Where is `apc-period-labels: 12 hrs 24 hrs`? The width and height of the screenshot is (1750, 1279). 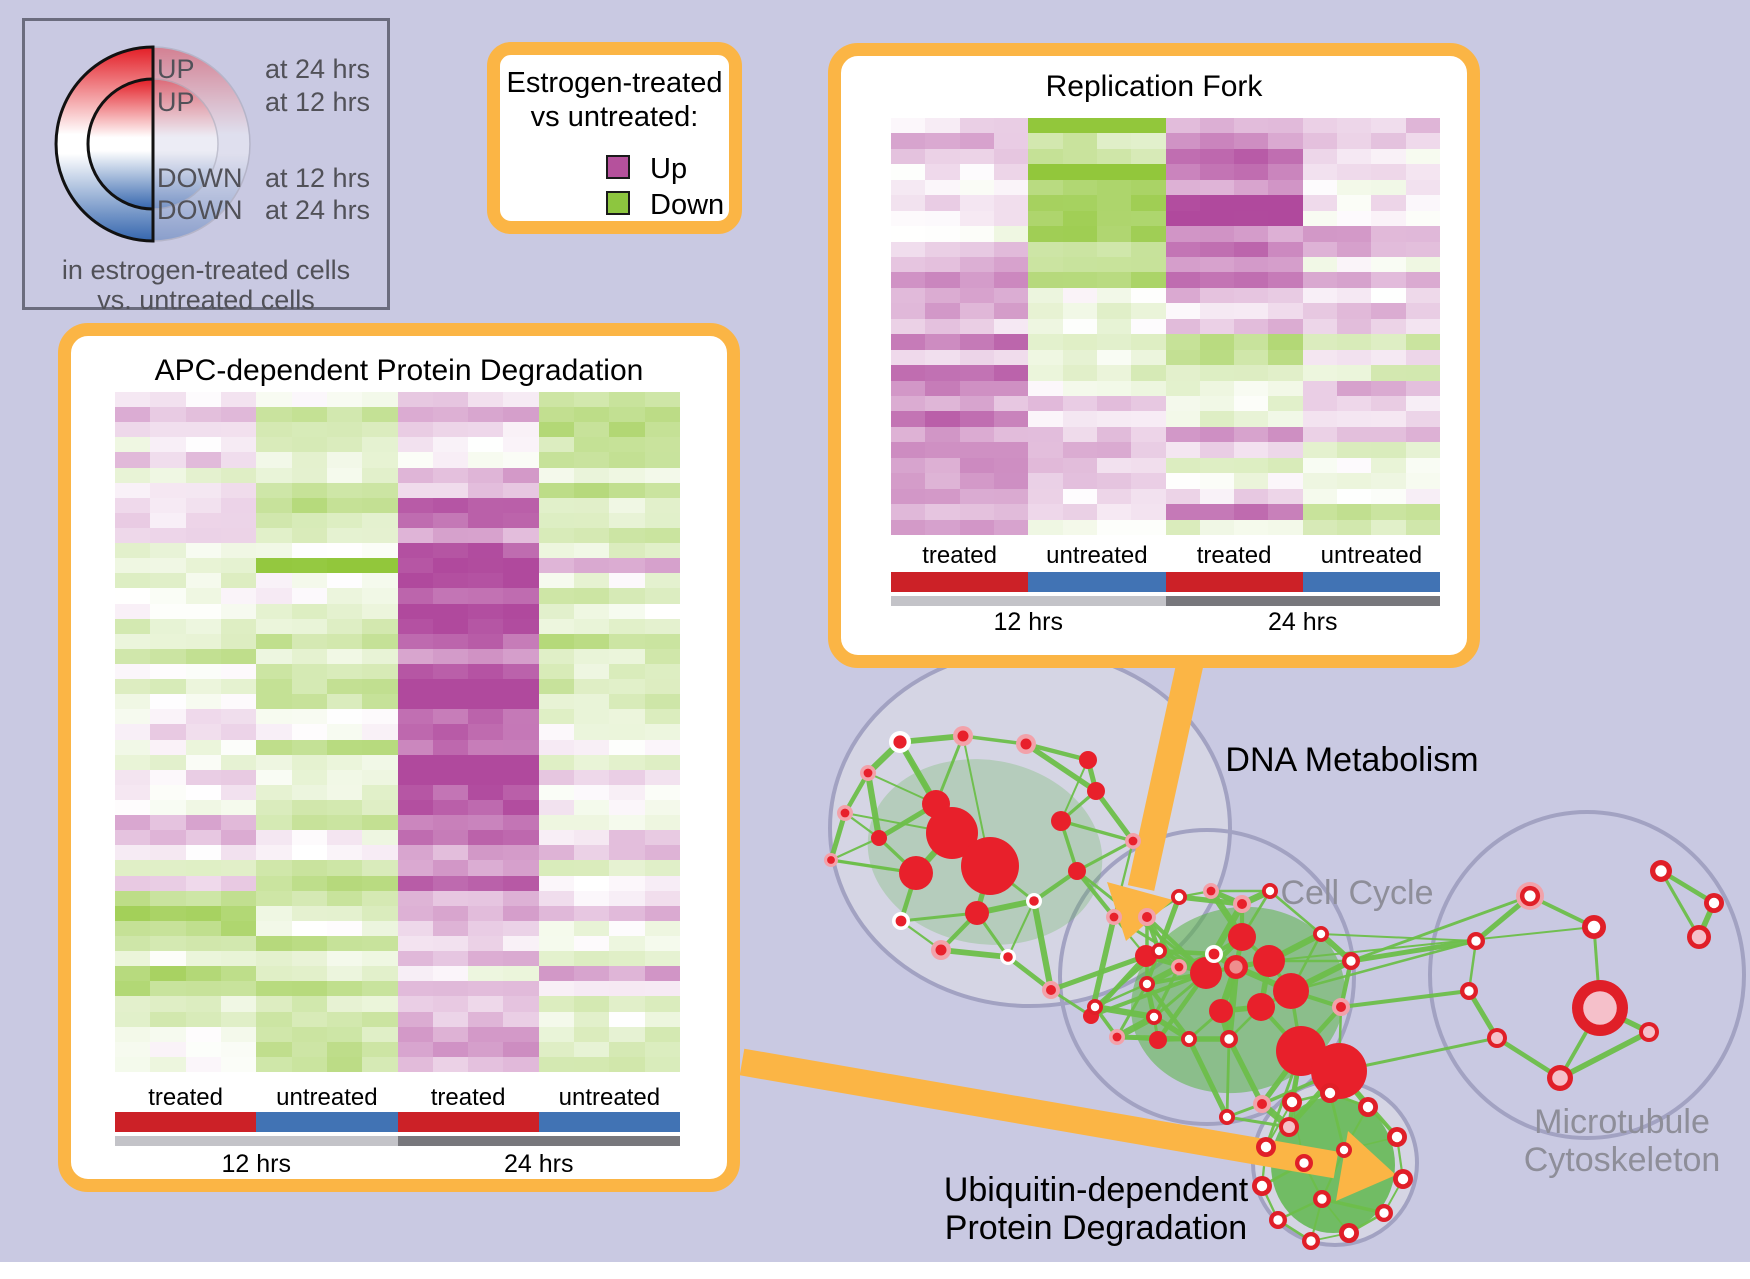 apc-period-labels: 12 hrs 24 hrs is located at coordinates (397, 1165).